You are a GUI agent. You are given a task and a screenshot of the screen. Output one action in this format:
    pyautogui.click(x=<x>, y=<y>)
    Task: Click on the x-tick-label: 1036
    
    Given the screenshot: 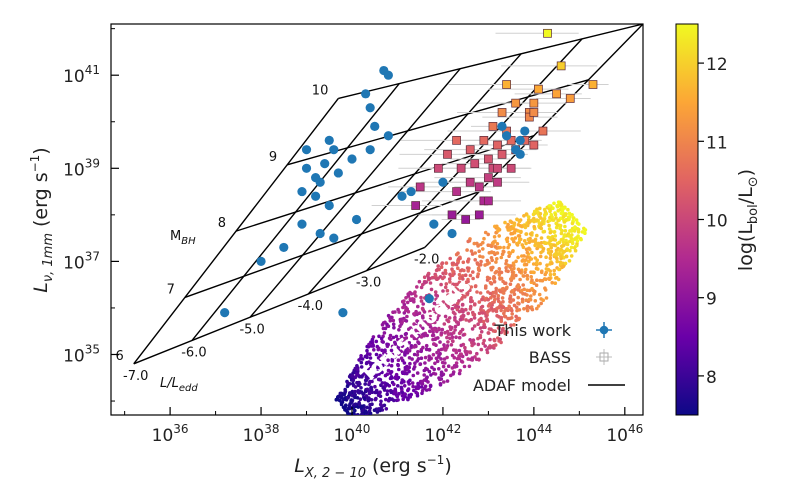 What is the action you would take?
    pyautogui.click(x=170, y=434)
    